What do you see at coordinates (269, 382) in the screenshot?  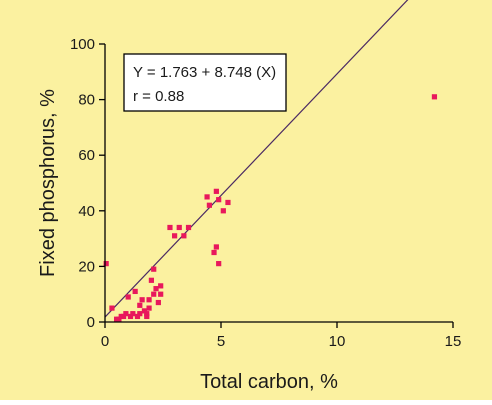 I see `x-axis-label: Total carbon, %` at bounding box center [269, 382].